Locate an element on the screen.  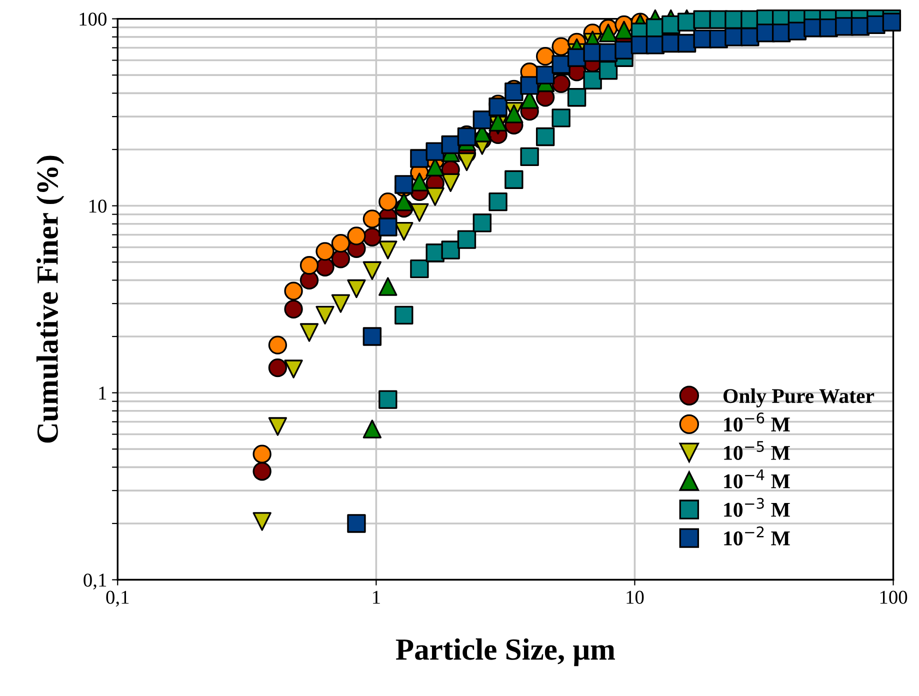
legend-label: 10$^{−3}$ M is located at coordinates (757, 507).